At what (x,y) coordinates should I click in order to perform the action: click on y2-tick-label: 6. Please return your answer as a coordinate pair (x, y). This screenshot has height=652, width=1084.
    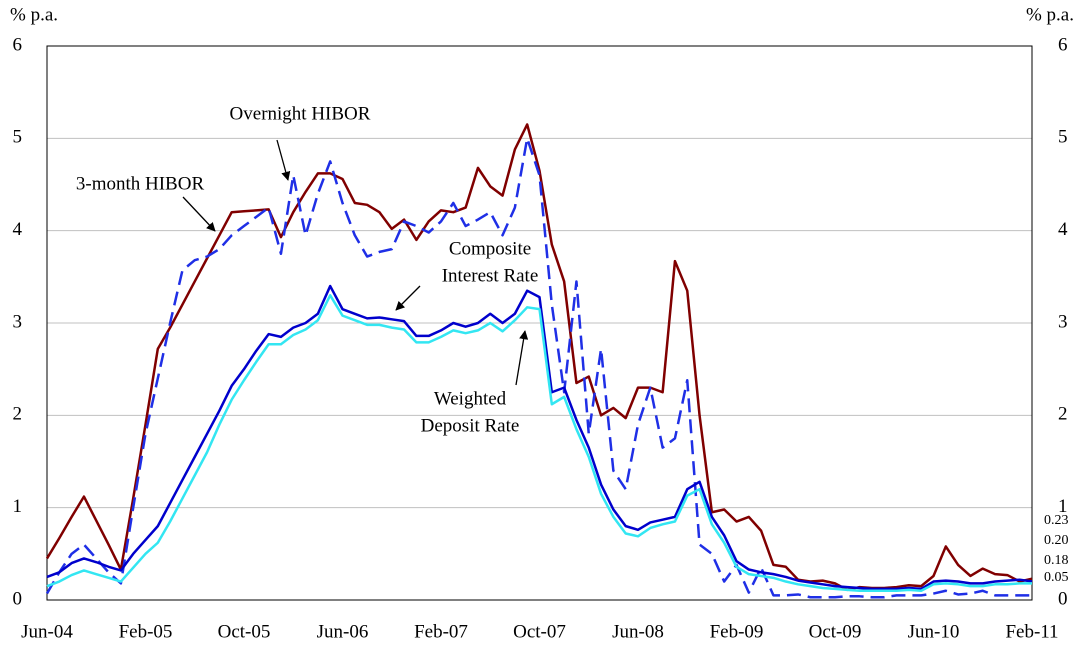
    Looking at the image, I should click on (1063, 44).